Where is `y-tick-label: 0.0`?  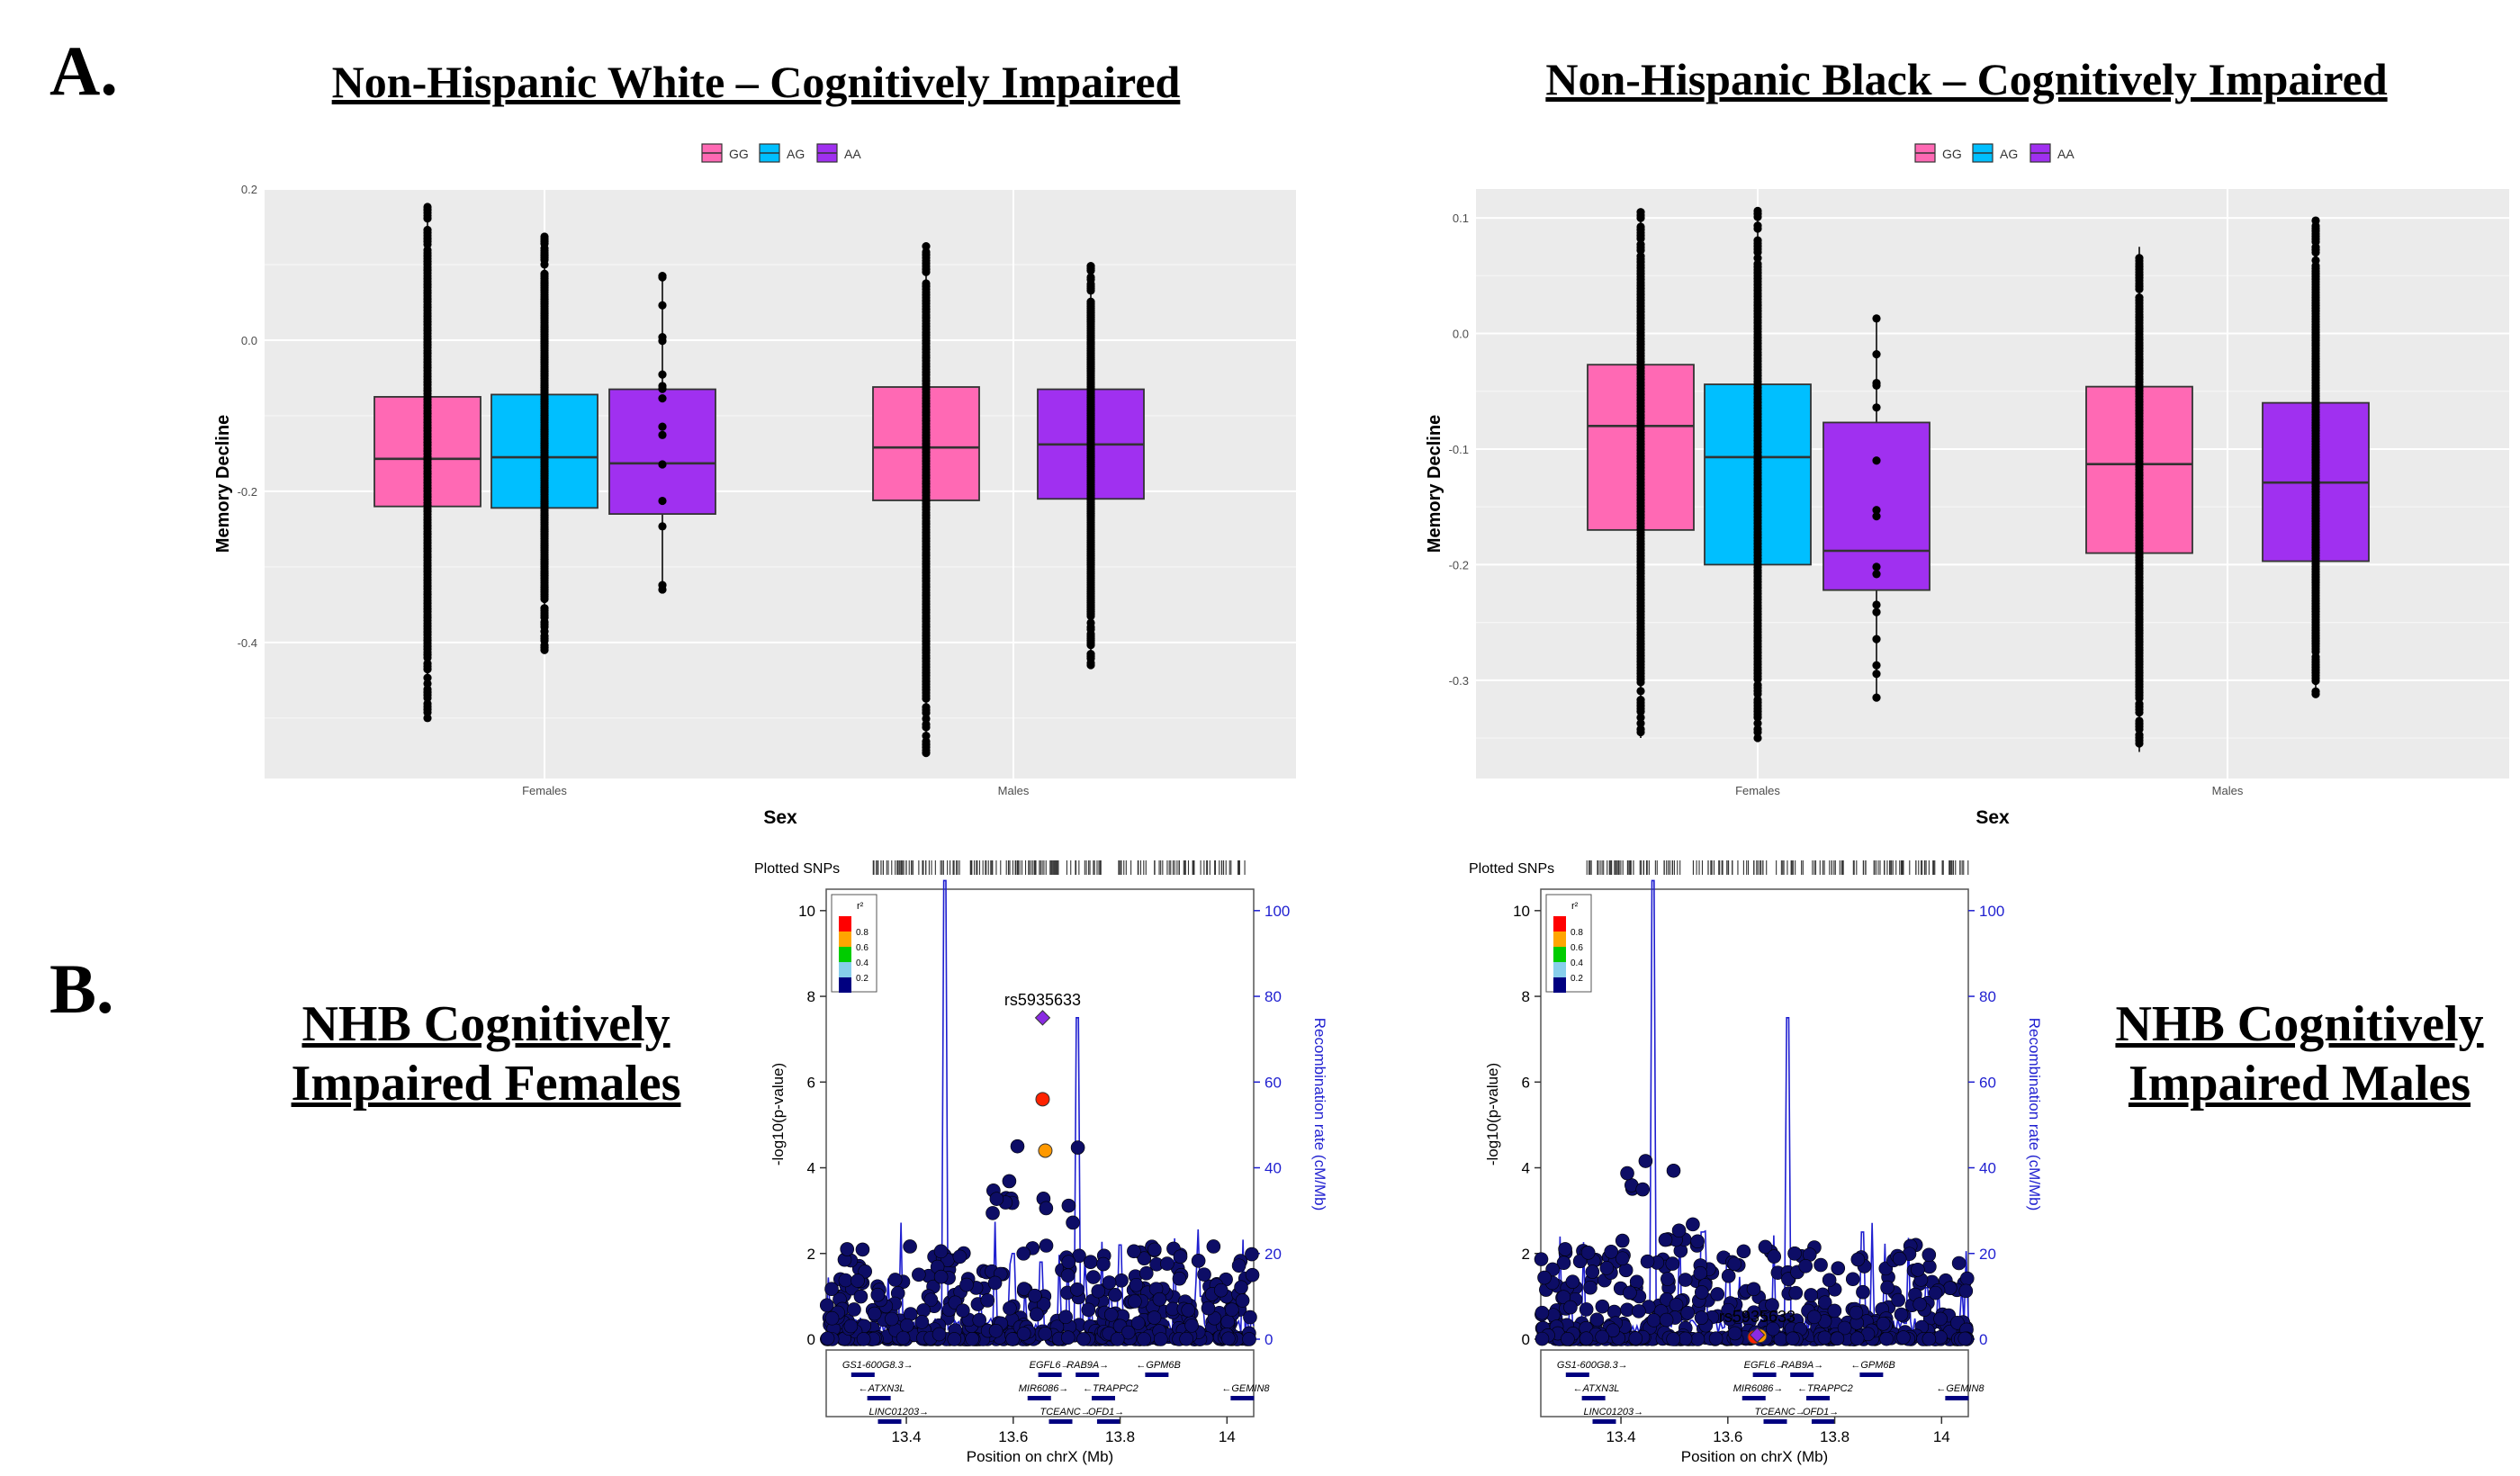 y-tick-label: 0.0 is located at coordinates (249, 341).